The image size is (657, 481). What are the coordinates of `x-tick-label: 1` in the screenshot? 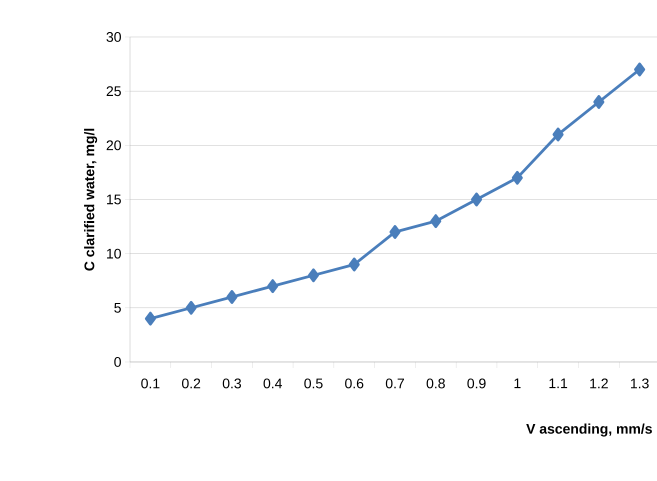 It's located at (517, 383).